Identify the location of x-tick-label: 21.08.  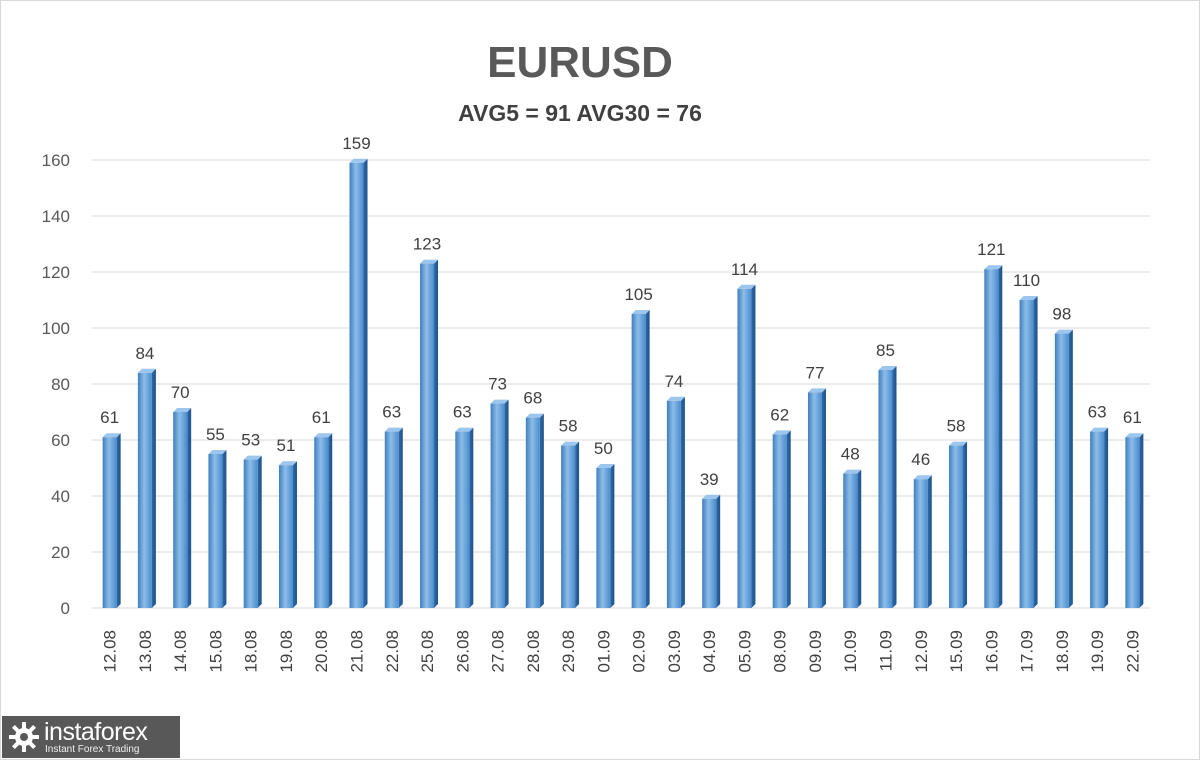
(357, 651).